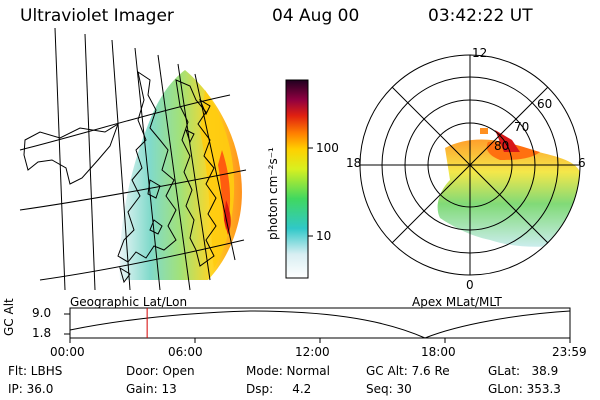 The height and width of the screenshot is (400, 600). I want to click on auroral-emission-polar, so click(508, 187).